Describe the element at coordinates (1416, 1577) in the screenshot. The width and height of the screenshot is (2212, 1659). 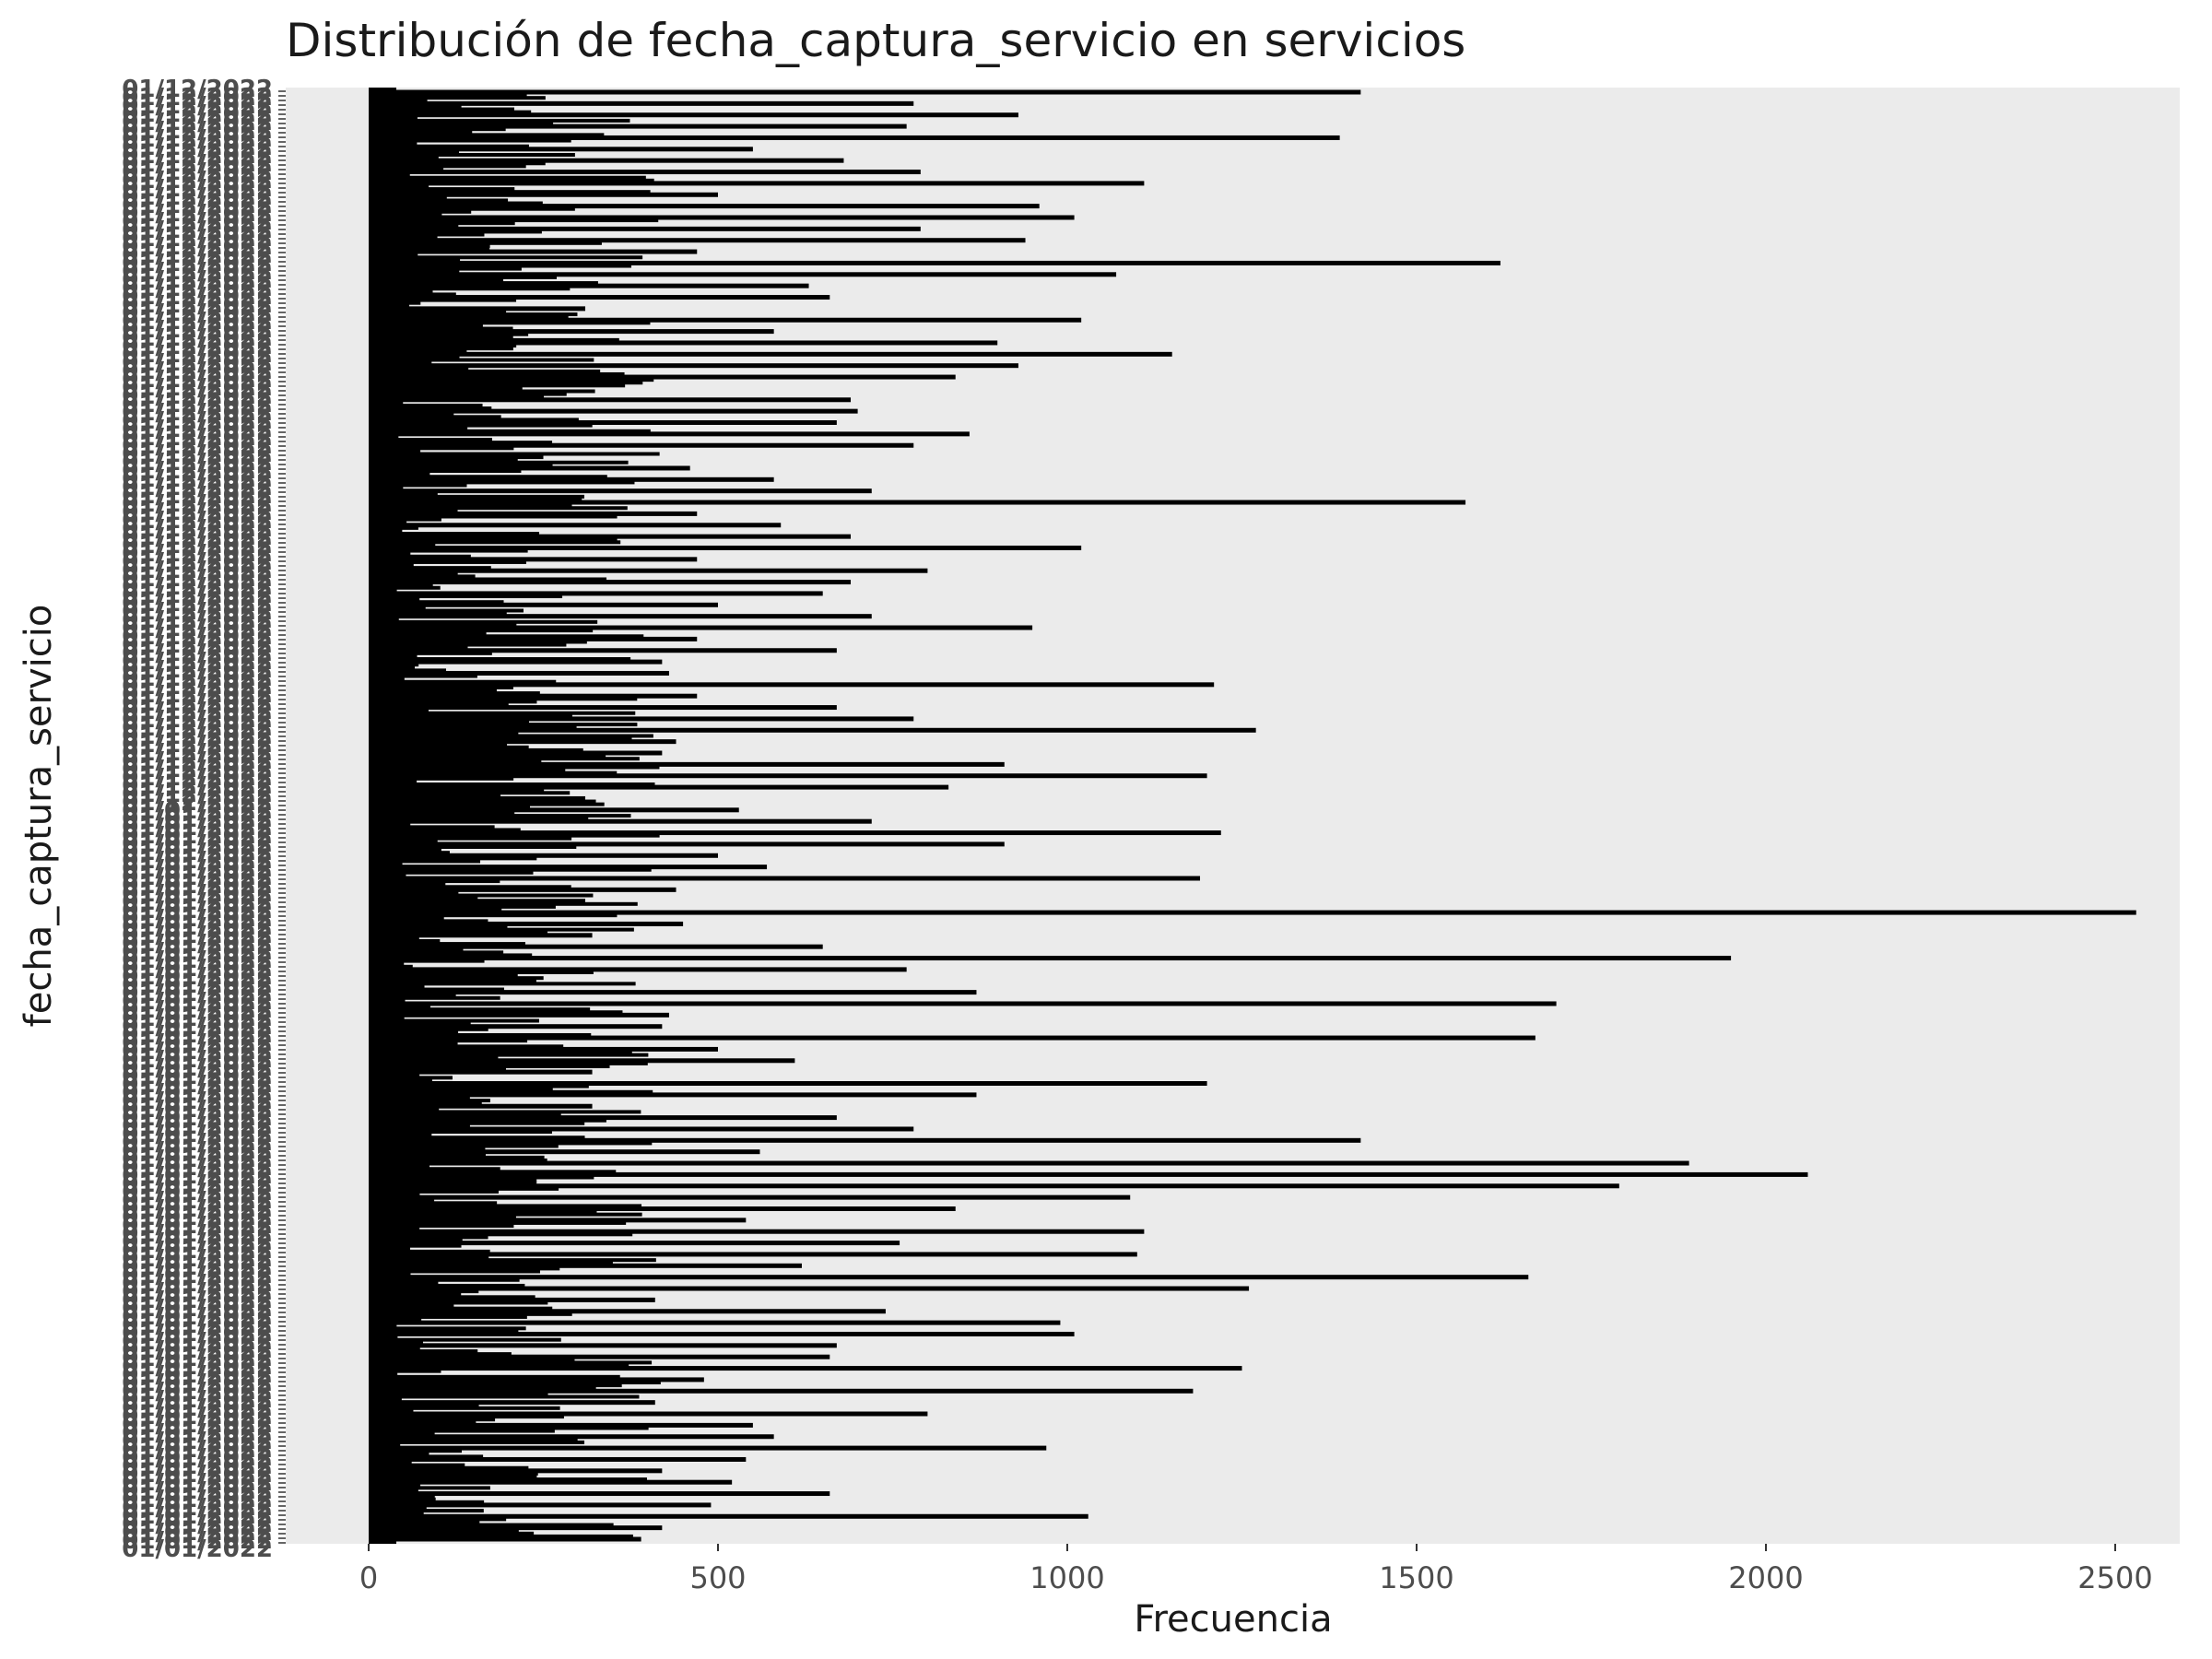
I see `x-tick-label: 1500` at that location.